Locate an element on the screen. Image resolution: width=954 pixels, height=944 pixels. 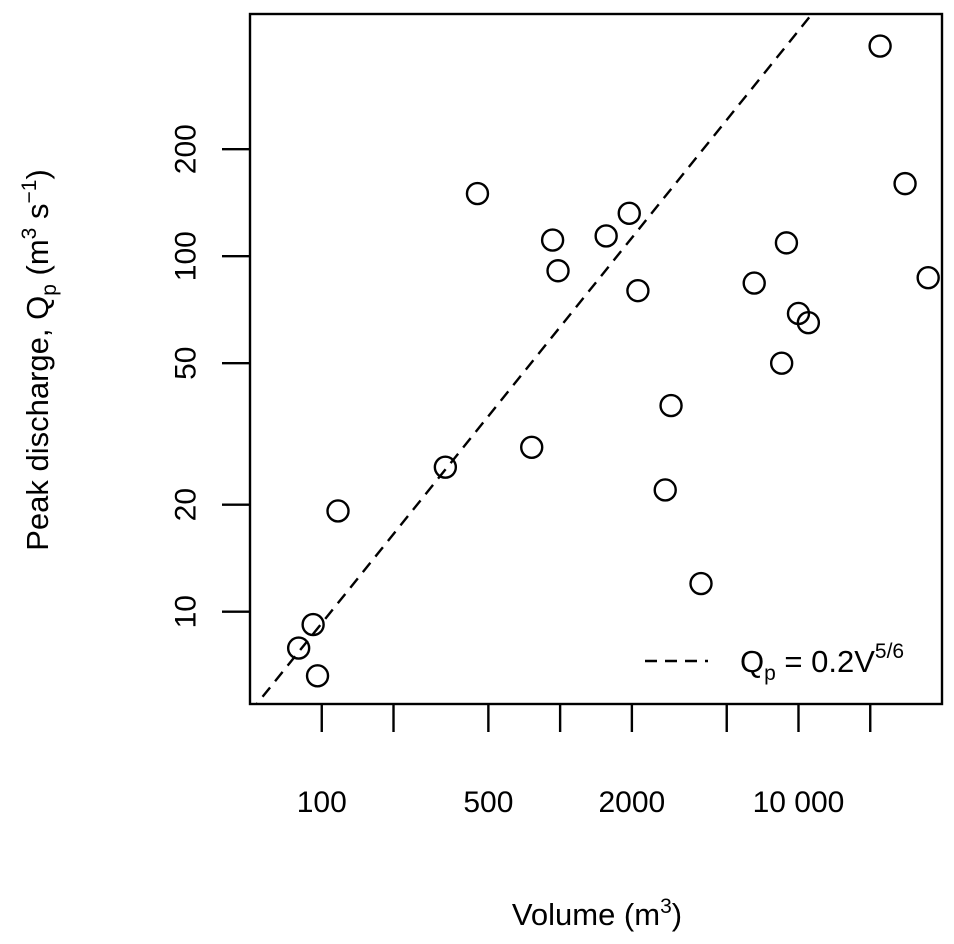
x-tick-label: 100 is located at coordinates (322, 802).